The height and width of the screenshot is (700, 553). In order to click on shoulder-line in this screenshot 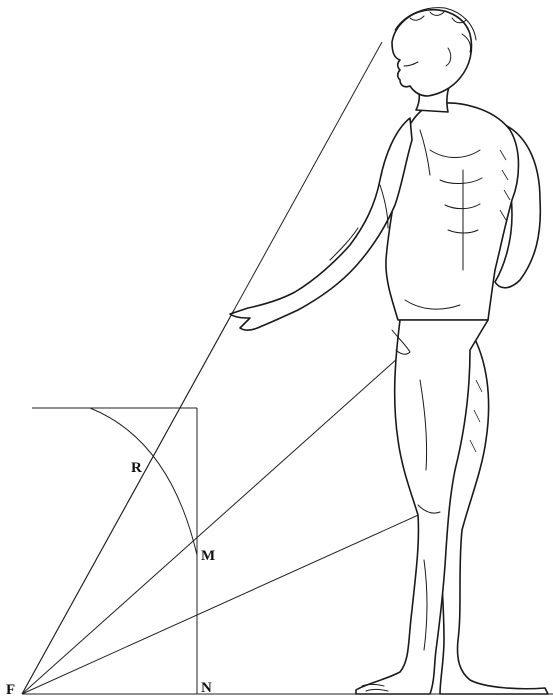, I will do `click(425, 152)`.